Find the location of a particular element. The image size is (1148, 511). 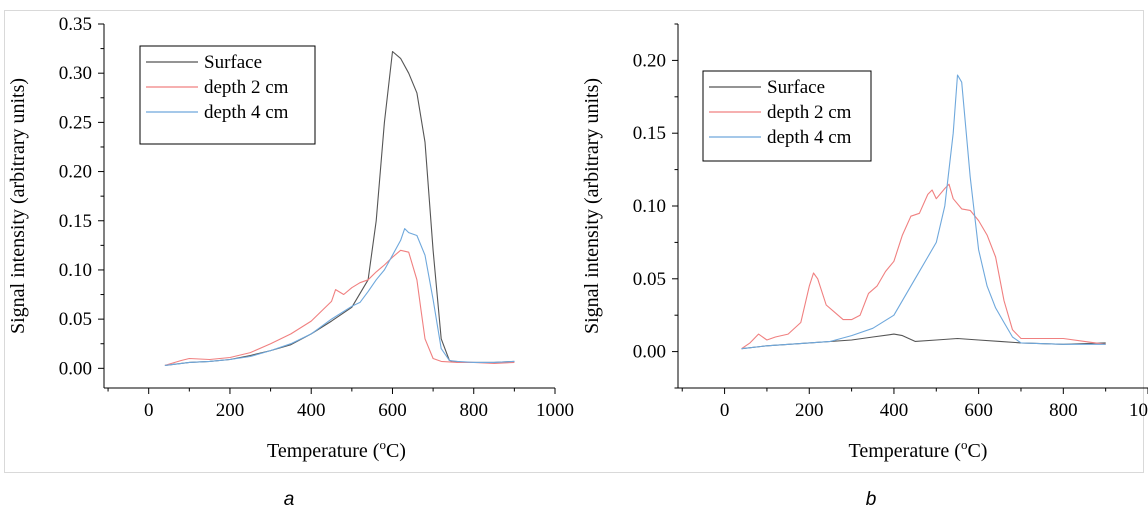

x-axis-title-b: Temperature (oC) is located at coordinates (918, 449).